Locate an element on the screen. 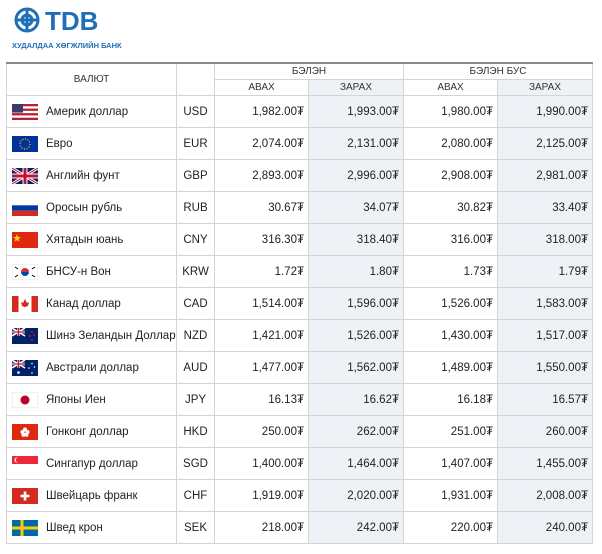 This screenshot has width=602, height=554. noncash-buy: 220.00₮ is located at coordinates (450, 527).